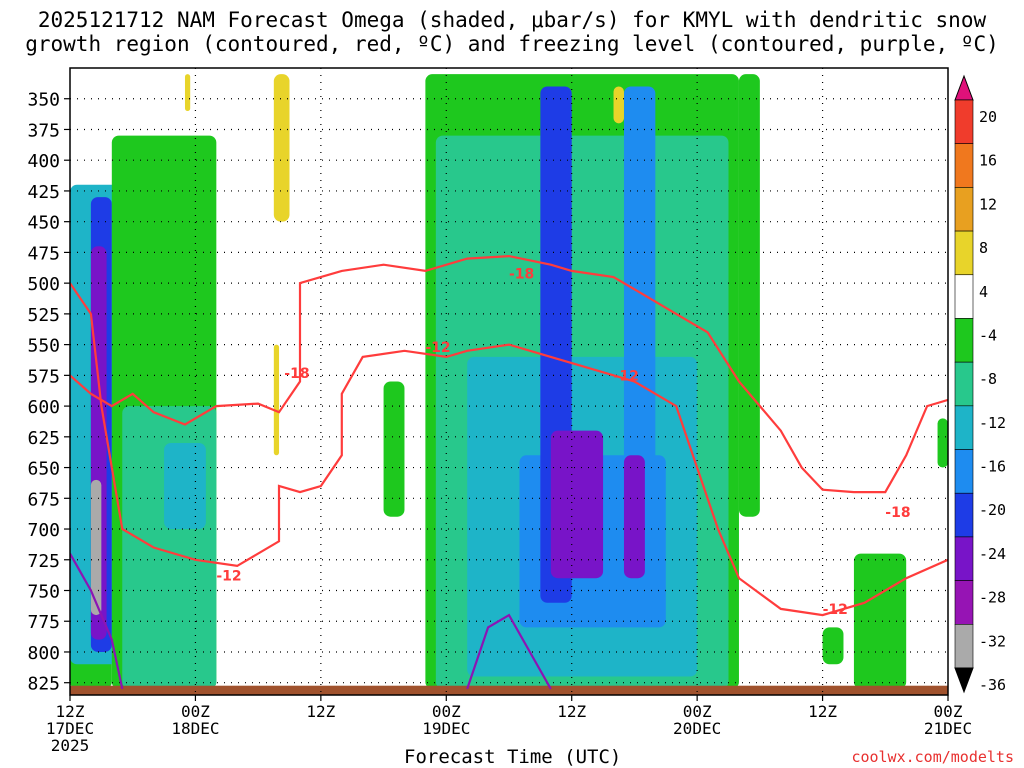 The height and width of the screenshot is (768, 1024). What do you see at coordinates (43, 438) in the screenshot?
I see `y-tick-label: 625` at bounding box center [43, 438].